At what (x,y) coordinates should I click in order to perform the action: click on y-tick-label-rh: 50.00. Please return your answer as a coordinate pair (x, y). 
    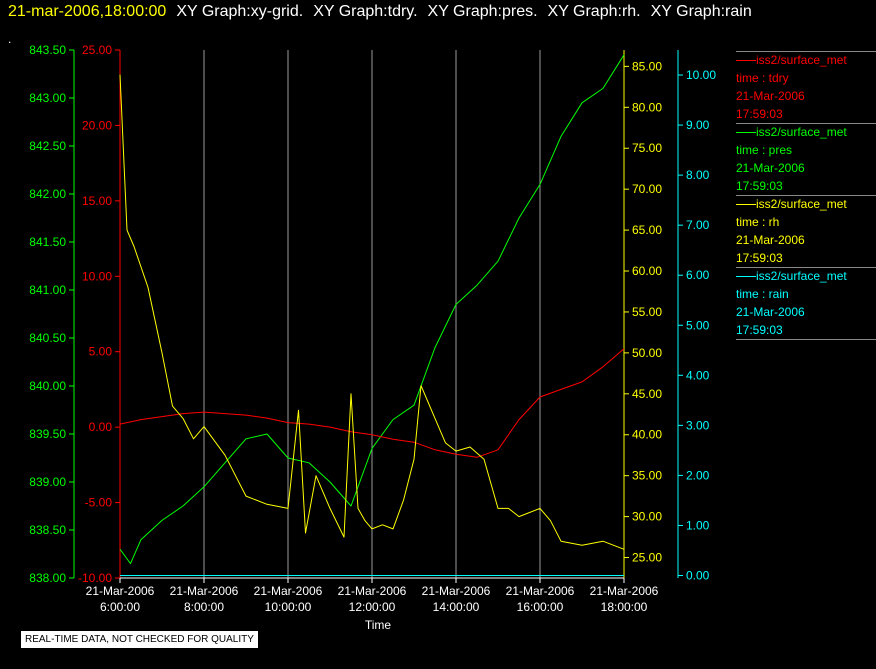
    Looking at the image, I should click on (647, 353).